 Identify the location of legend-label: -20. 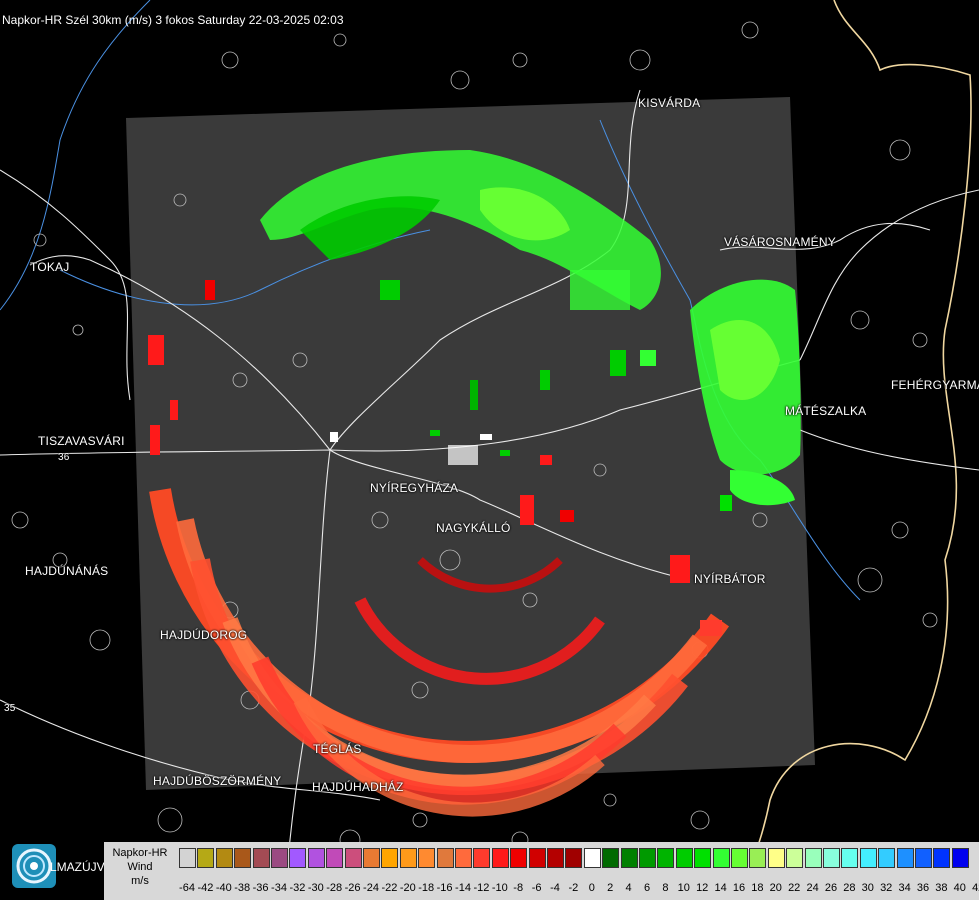
(407, 888).